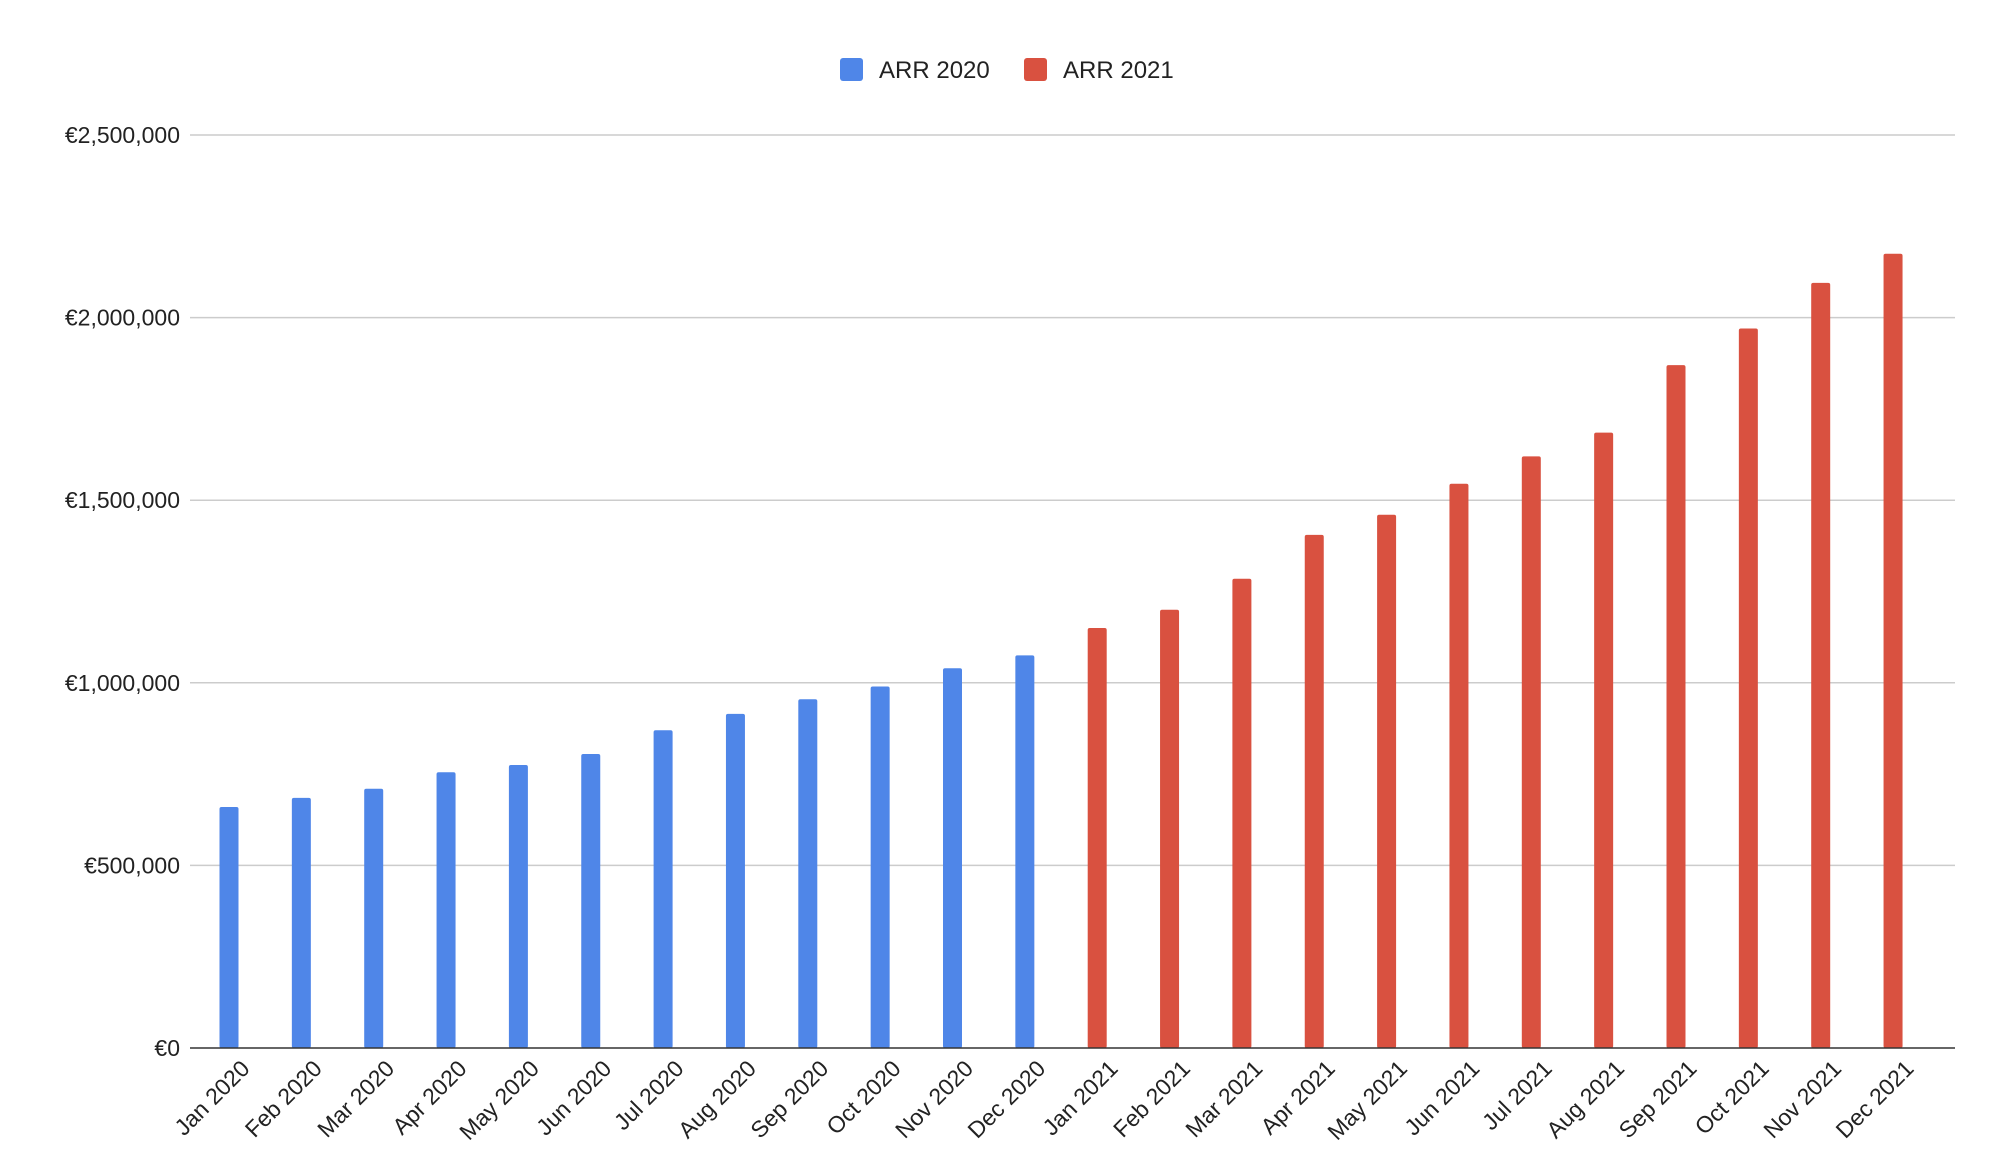  Describe the element at coordinates (283, 1098) in the screenshot. I see `x-tick-label: Feb 2020` at that location.